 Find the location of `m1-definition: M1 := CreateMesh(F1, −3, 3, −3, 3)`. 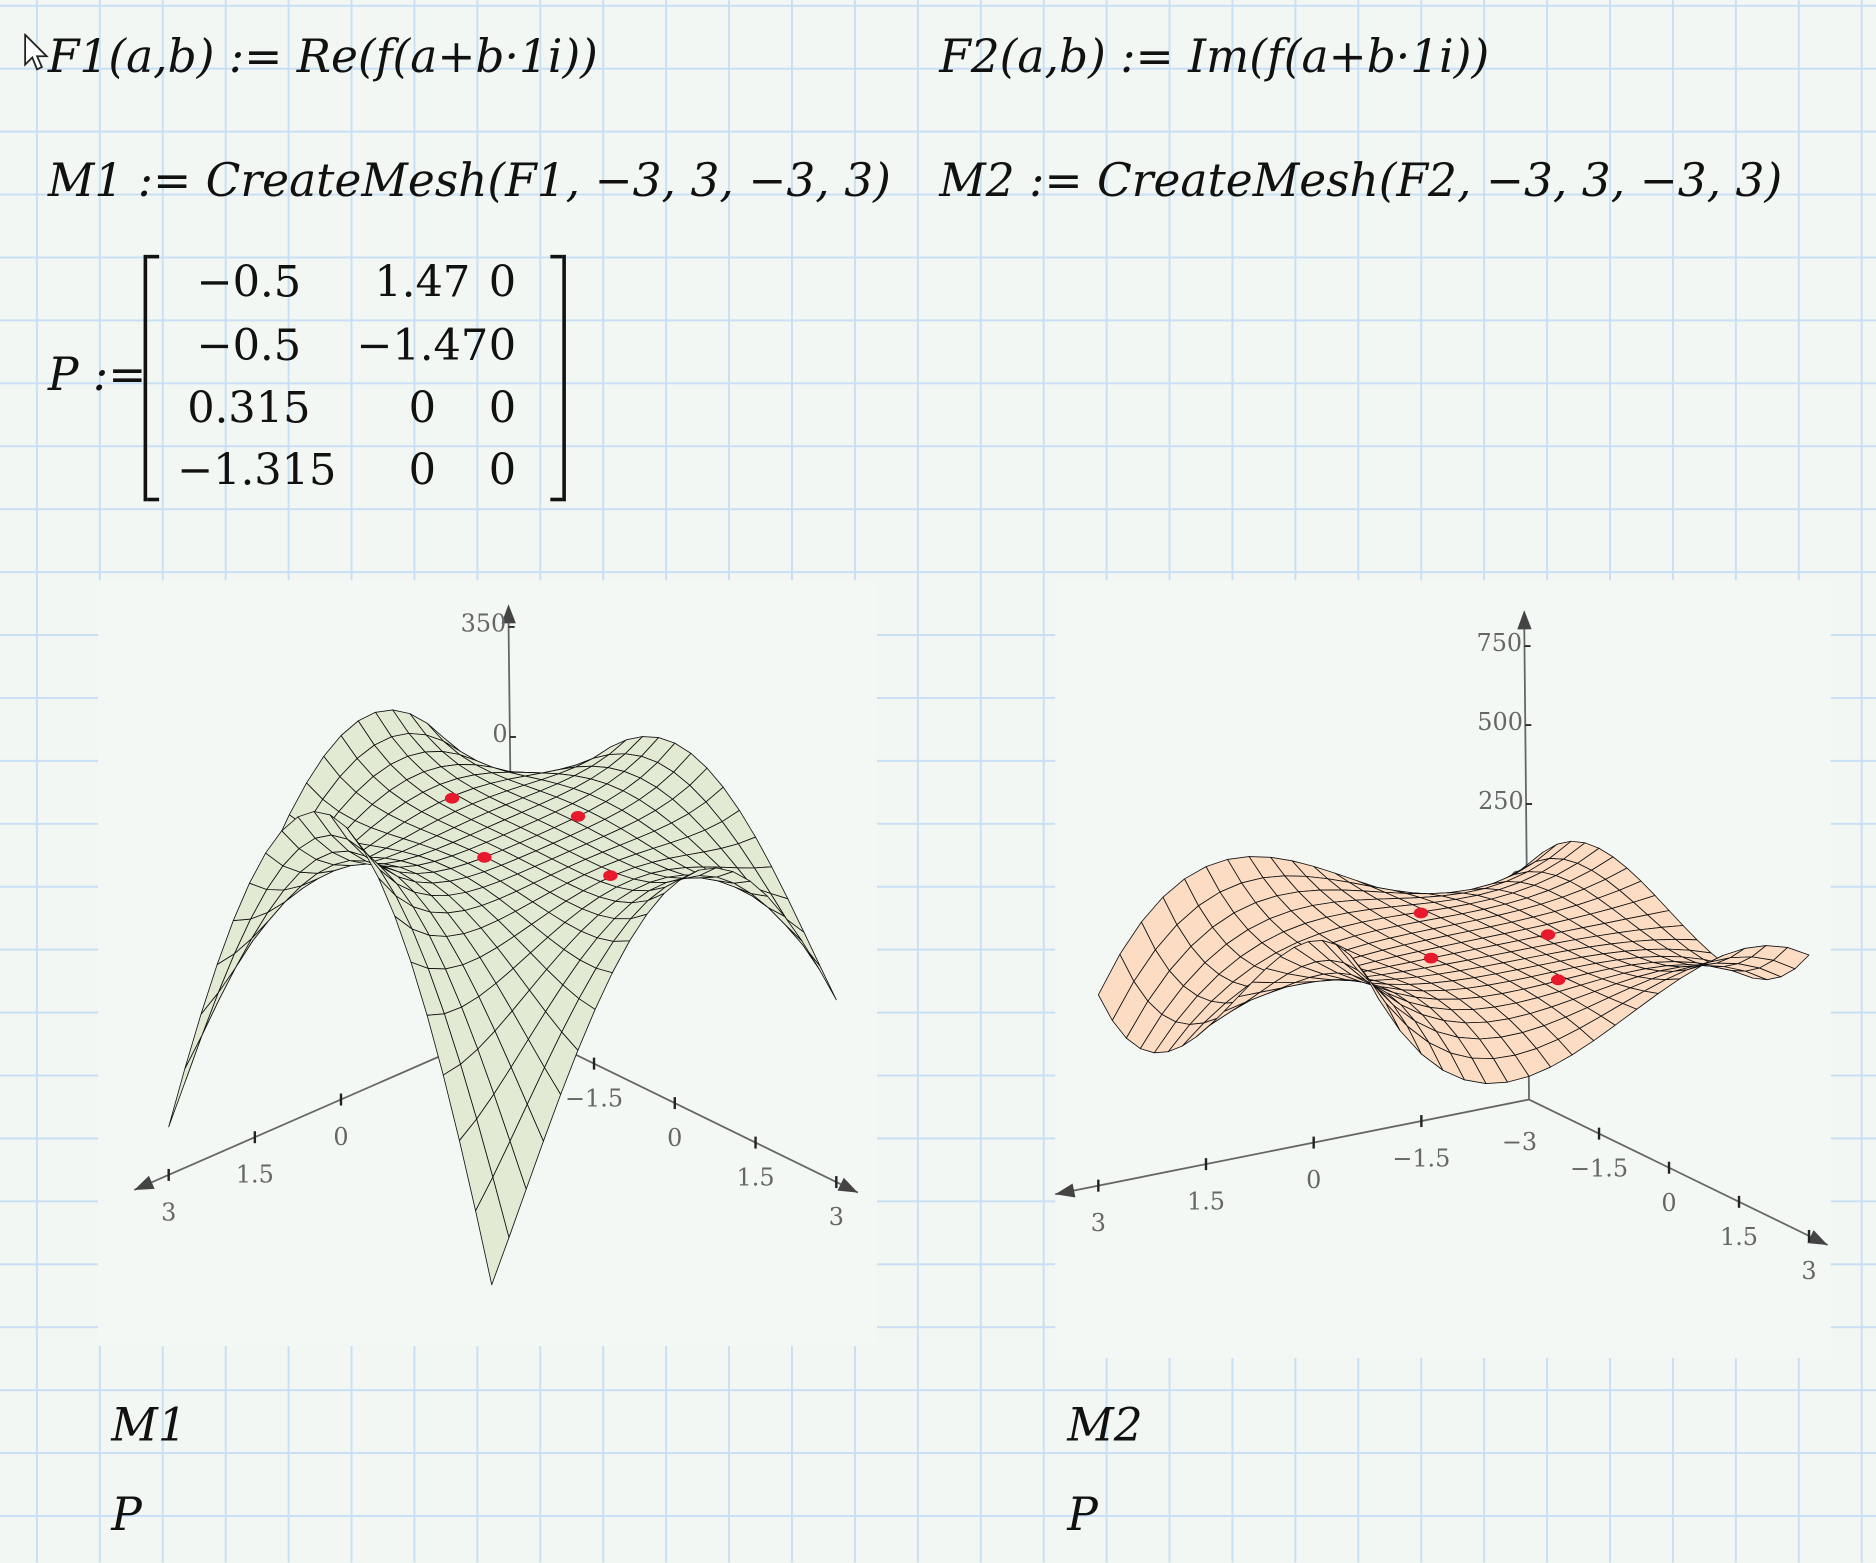

m1-definition: M1 := CreateMesh(F1, −3, 3, −3, 3) is located at coordinates (469, 180).